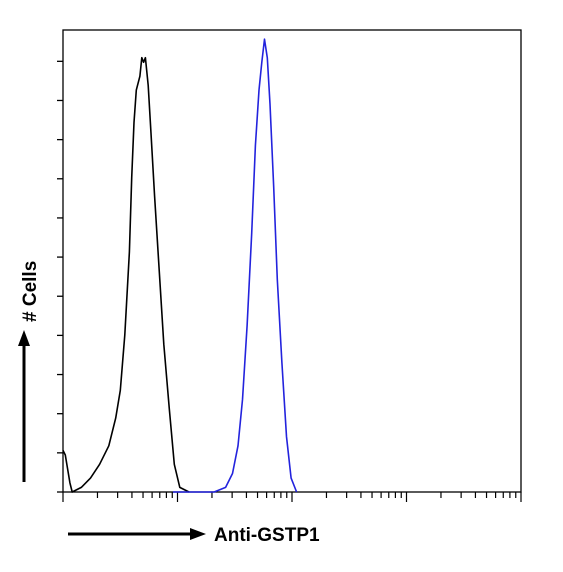 The height and width of the screenshot is (572, 563). I want to click on y-axis-label-group: # Cells, so click(29, 371).